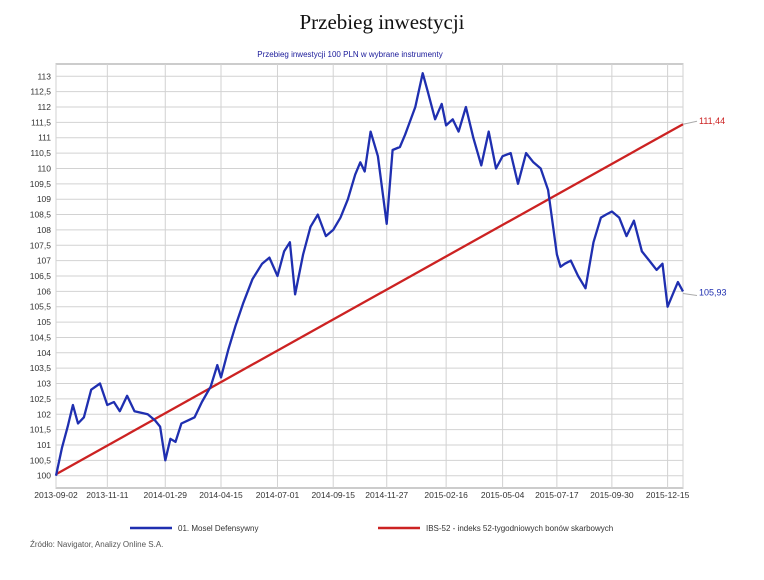 Image resolution: width=764 pixels, height=580 pixels. What do you see at coordinates (41, 215) in the screenshot?
I see `y-tick-label: 108,5` at bounding box center [41, 215].